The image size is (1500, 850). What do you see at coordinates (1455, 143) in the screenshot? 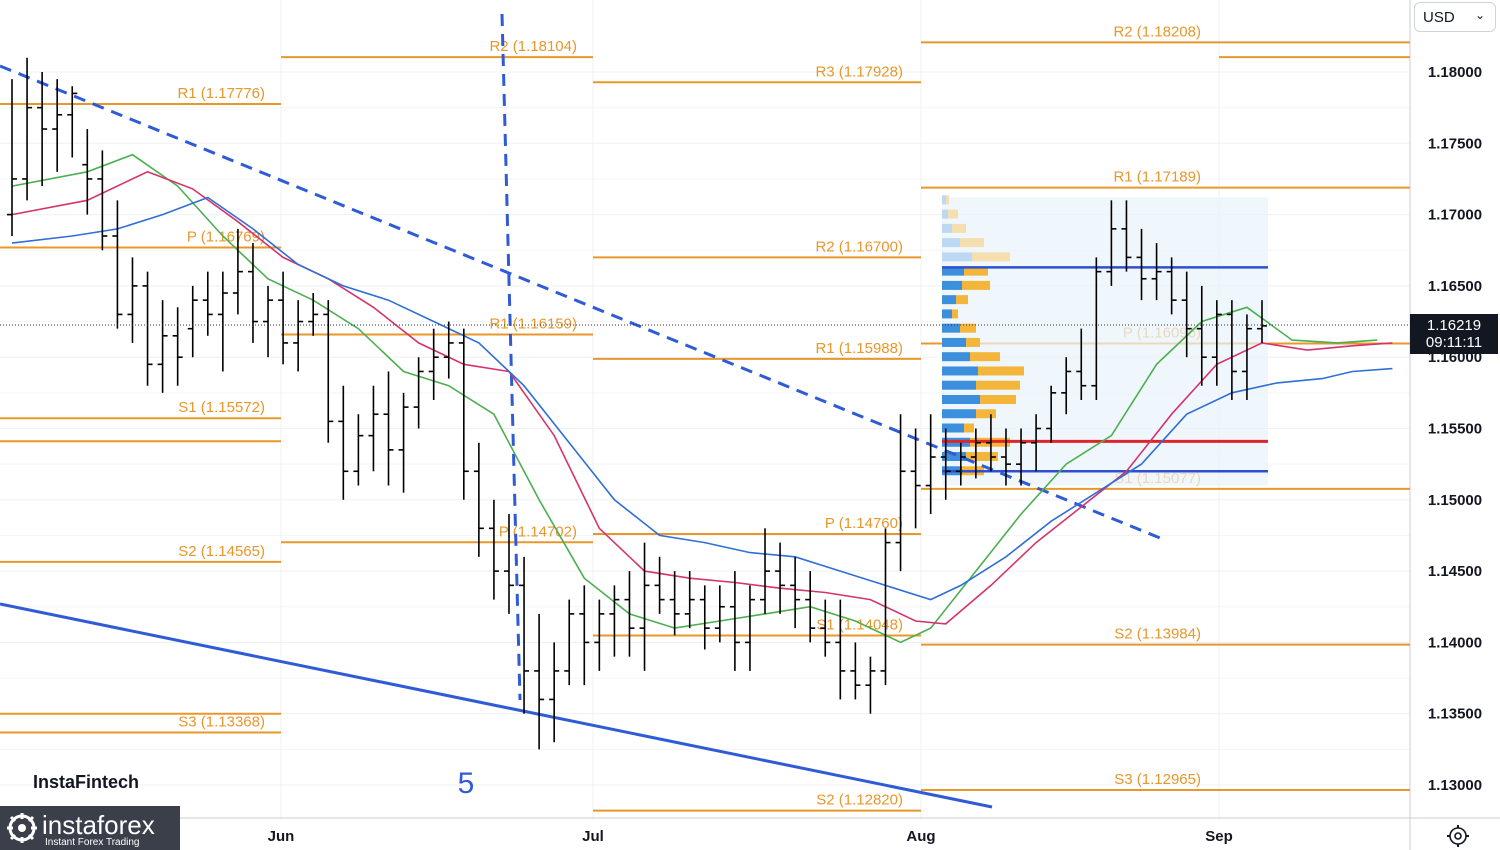
I see `price-tick-label: 1.17500` at bounding box center [1455, 143].